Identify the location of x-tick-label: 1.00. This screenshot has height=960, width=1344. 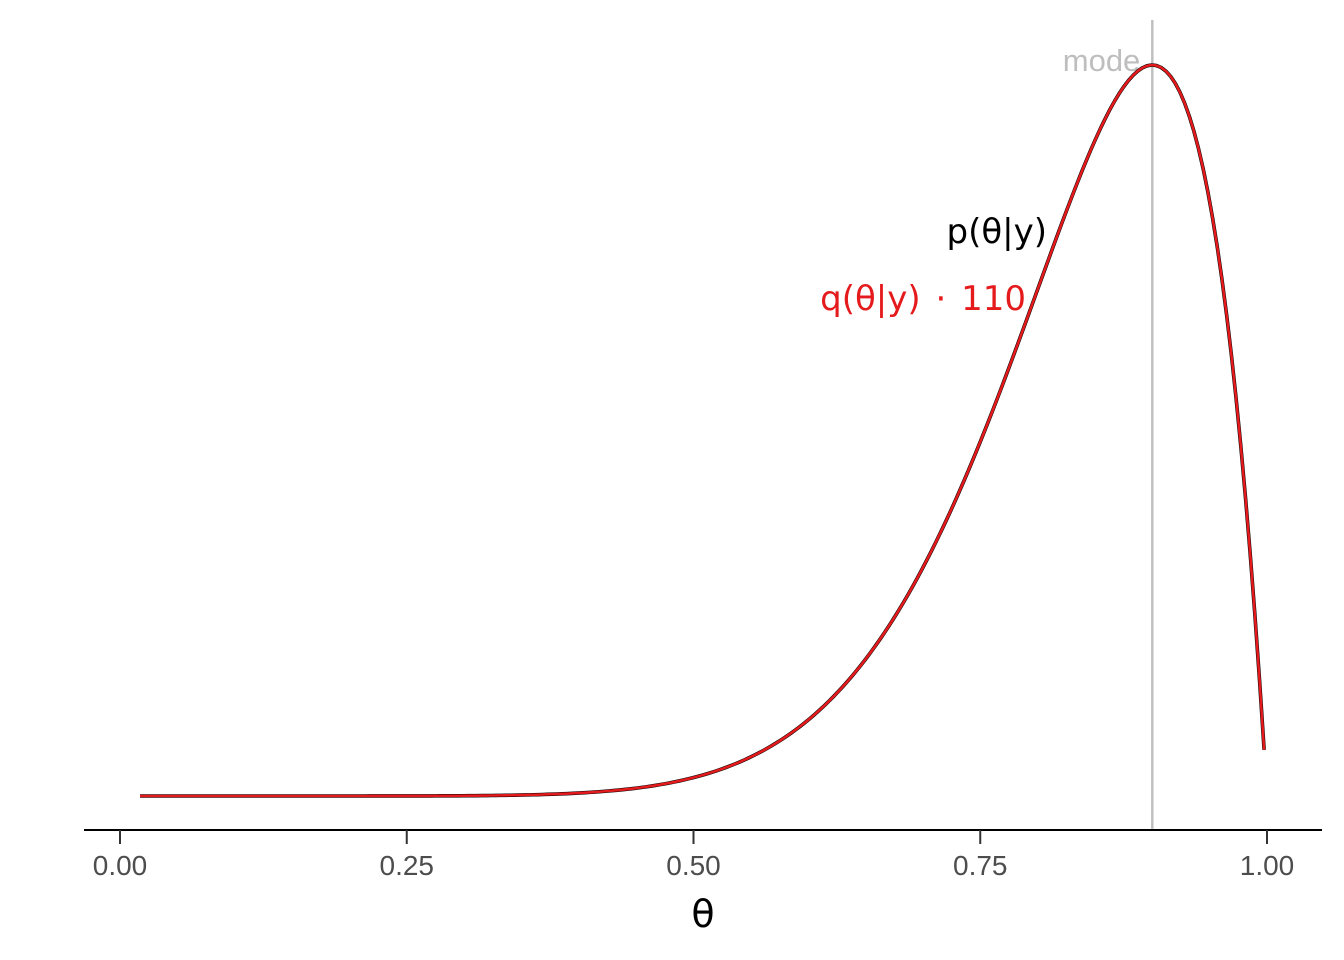
(1267, 865).